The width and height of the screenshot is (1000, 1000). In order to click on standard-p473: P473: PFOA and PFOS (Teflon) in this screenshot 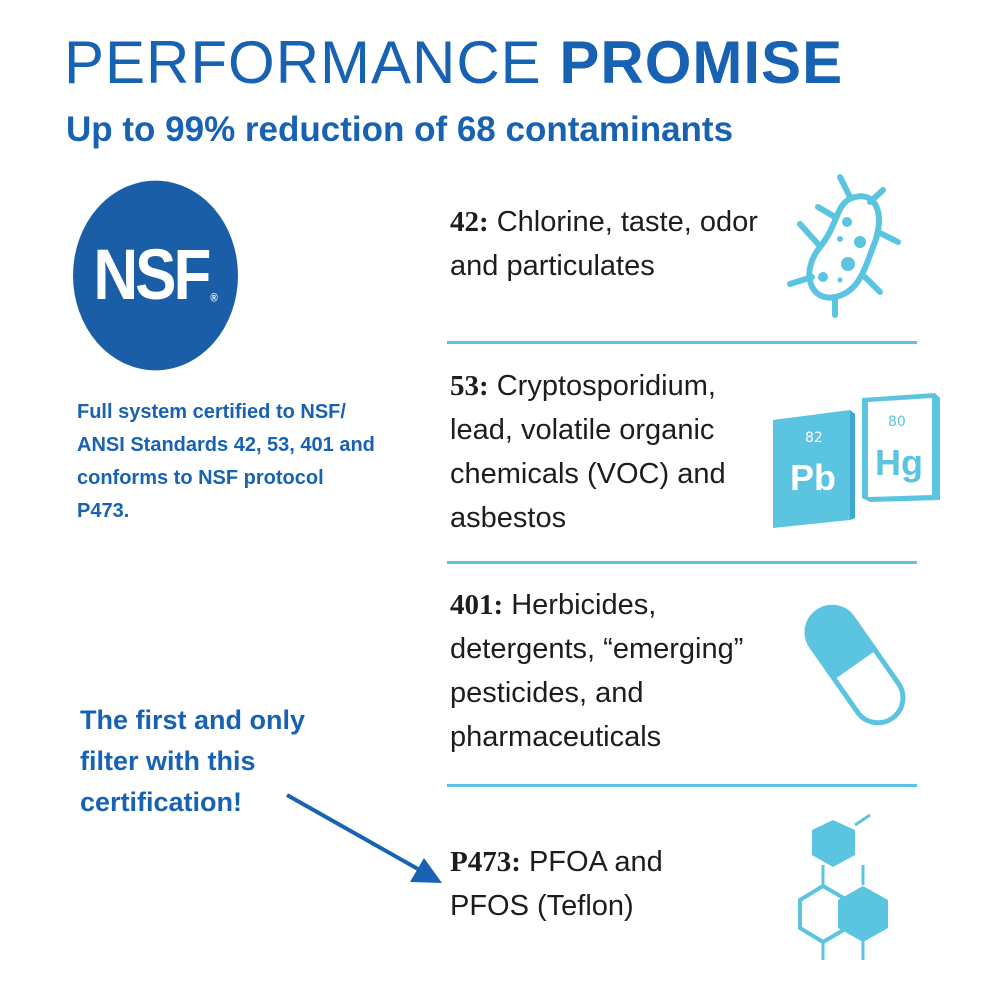, I will do `click(580, 884)`.